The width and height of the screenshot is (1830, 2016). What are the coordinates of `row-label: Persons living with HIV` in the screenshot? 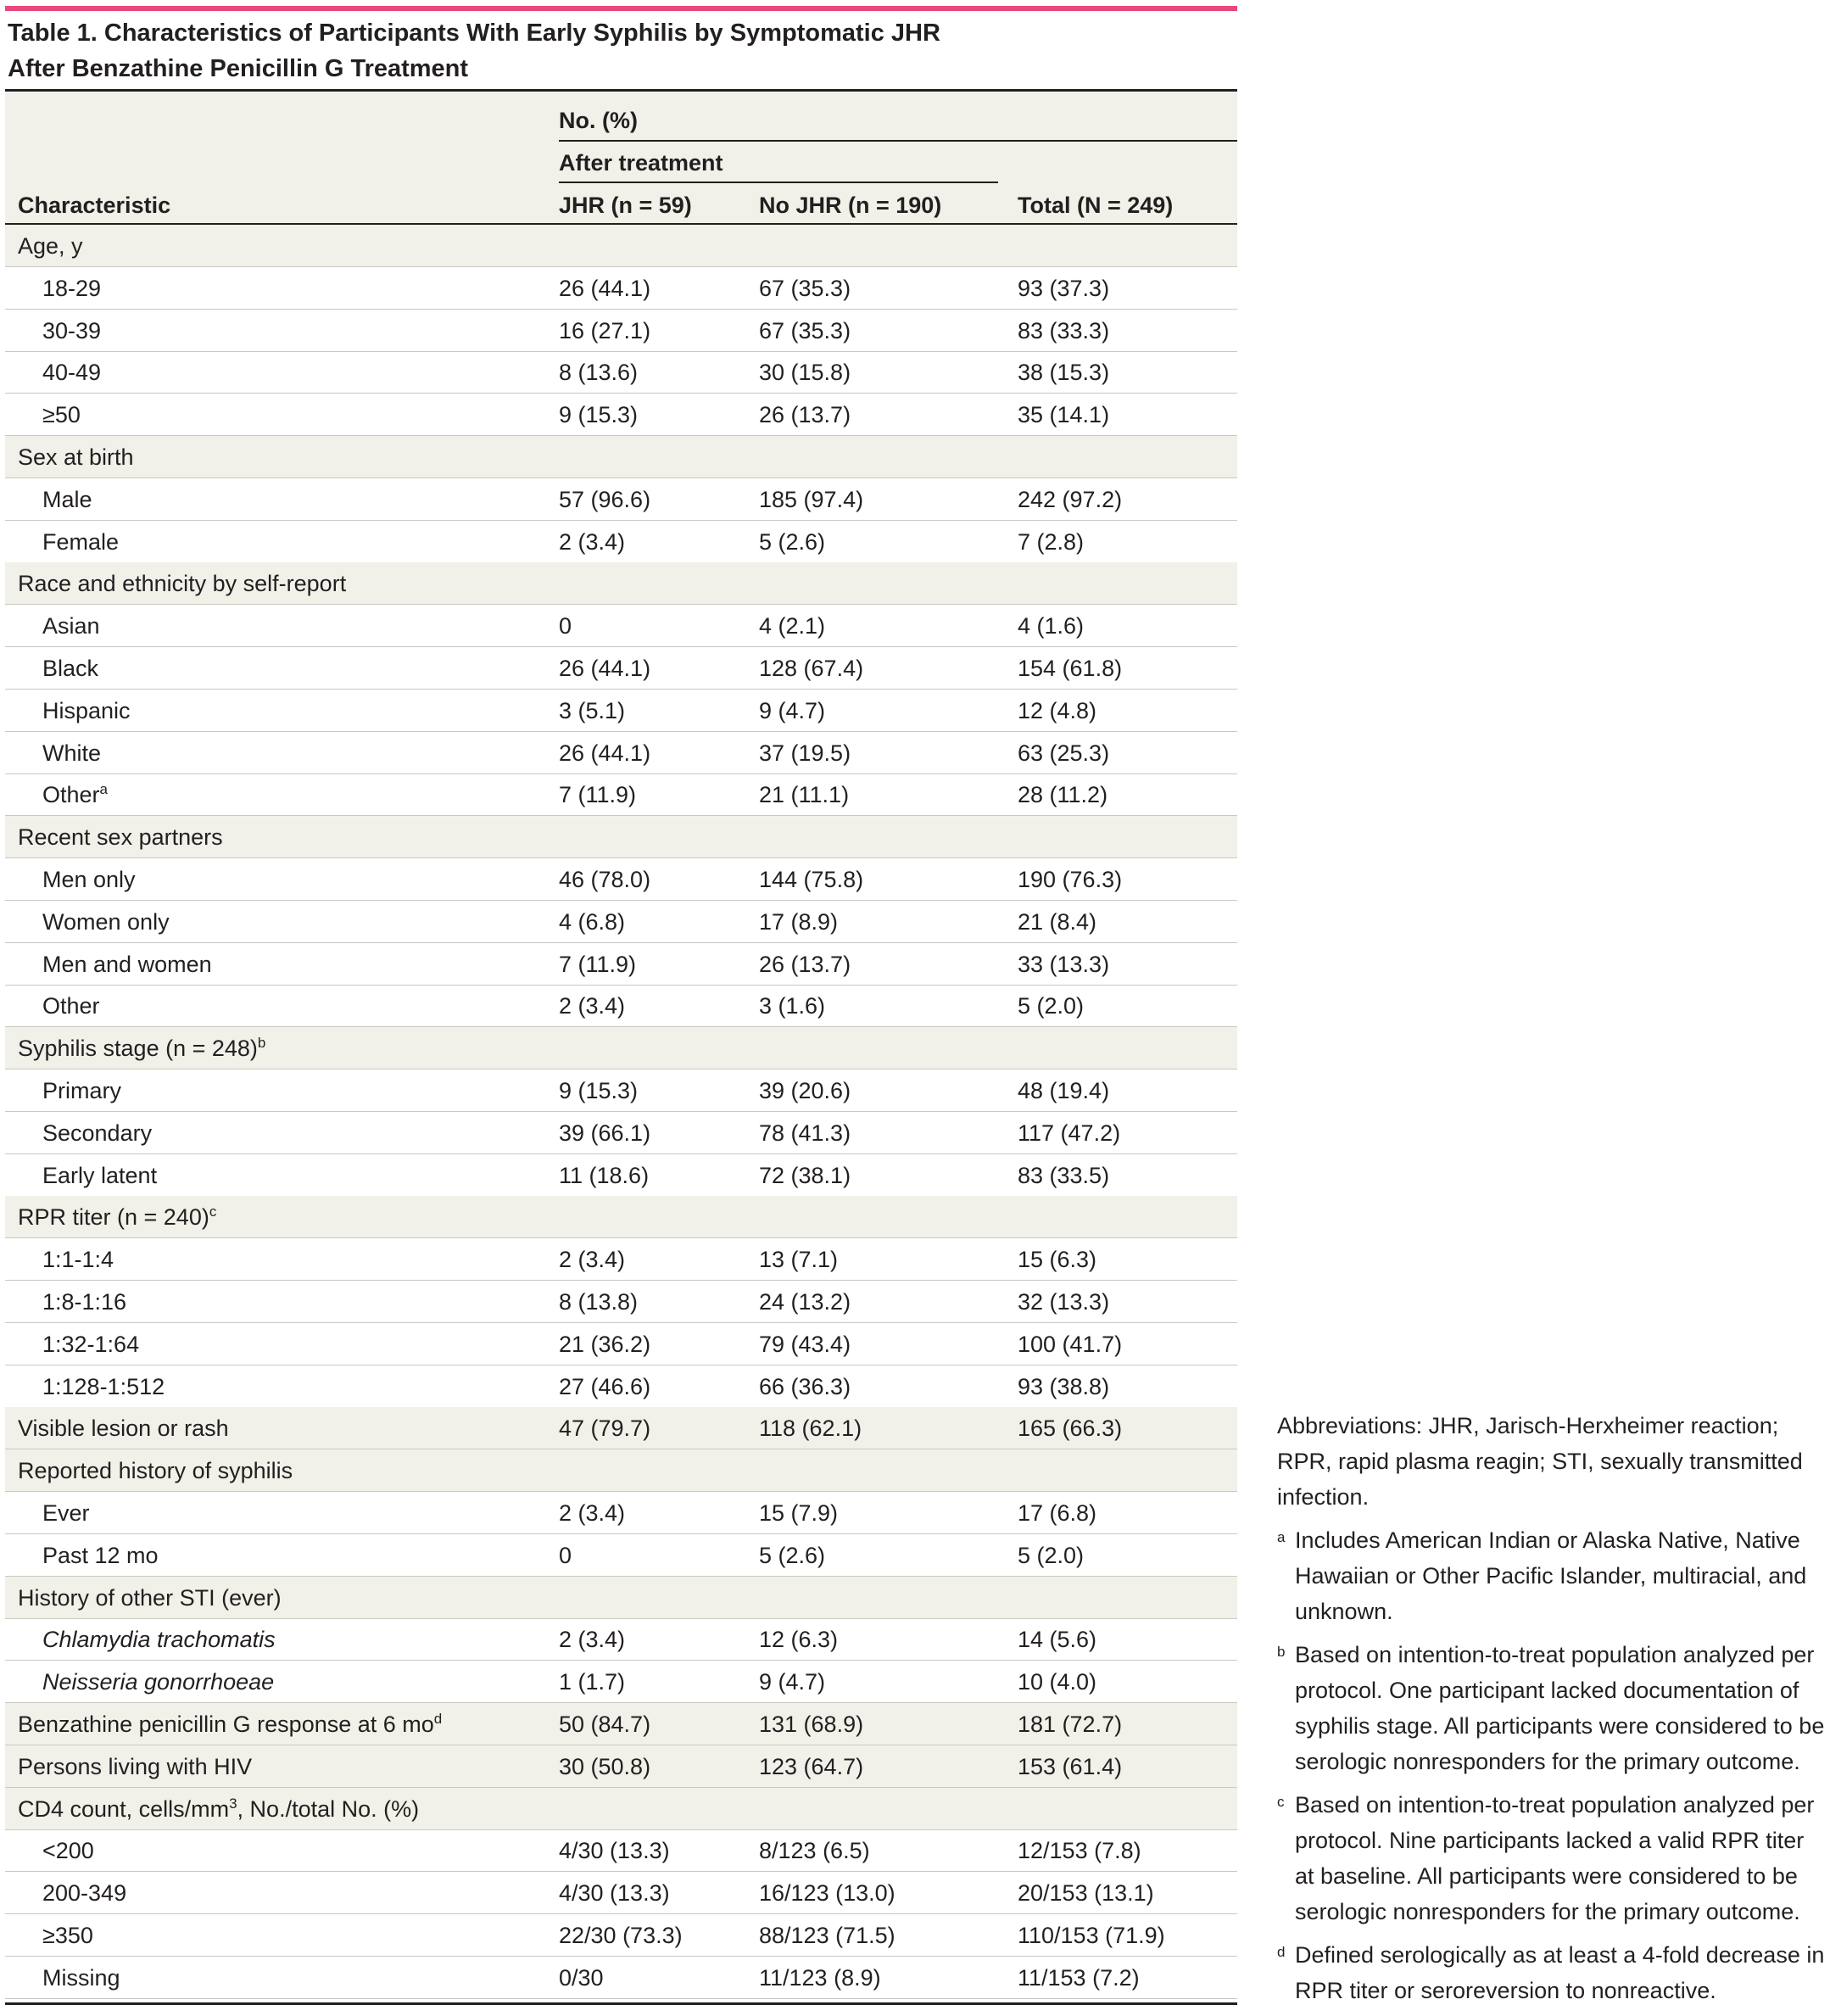 It's located at (135, 1766).